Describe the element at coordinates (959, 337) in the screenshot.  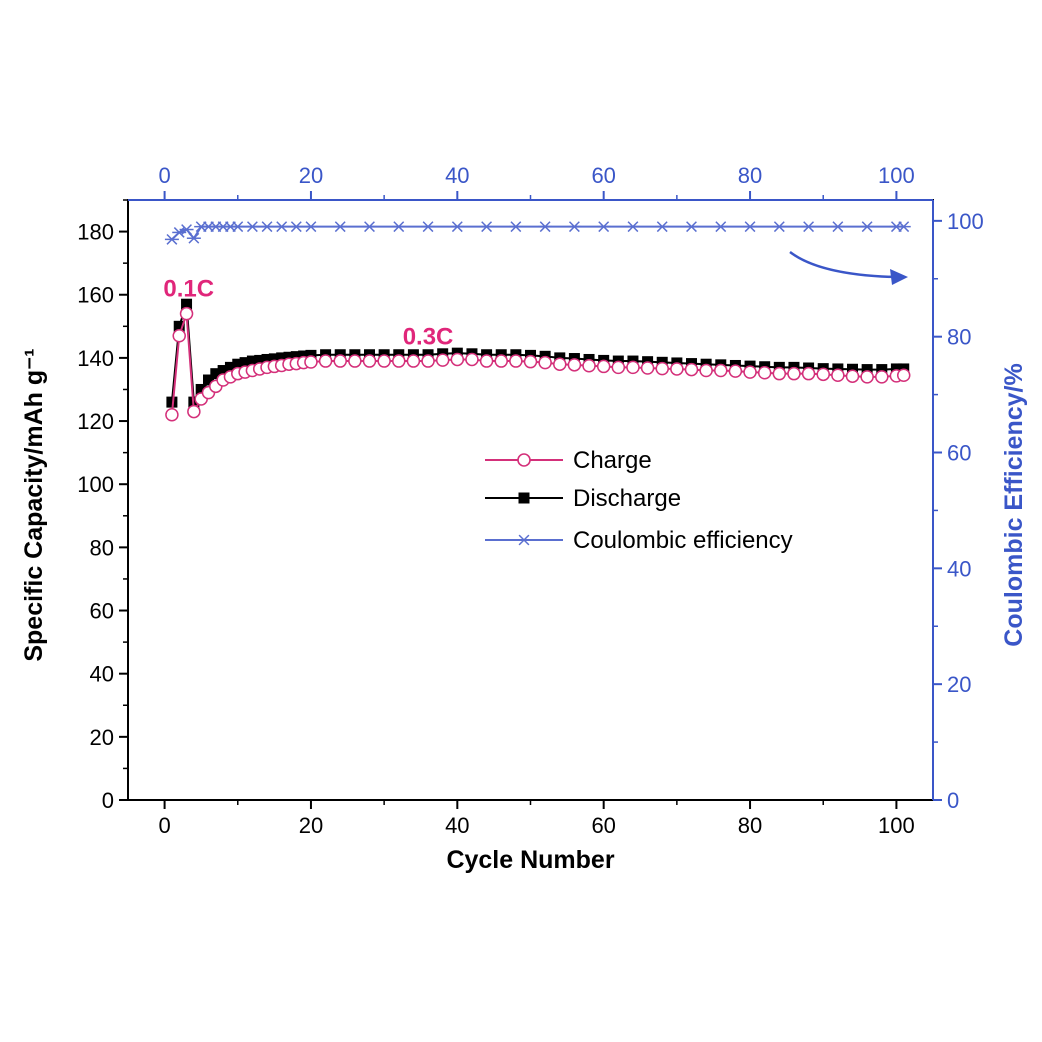
I see `y2-tick-label-80: 80` at that location.